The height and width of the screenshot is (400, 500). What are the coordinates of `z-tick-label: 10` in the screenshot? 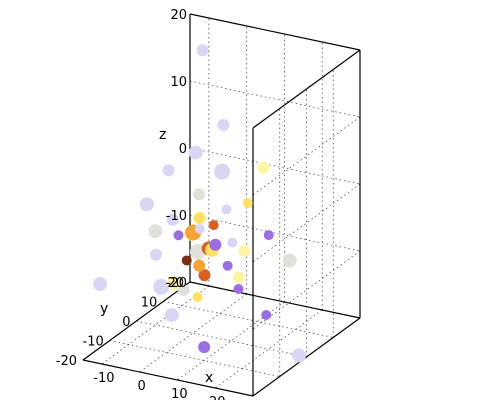 It's located at (178, 82).